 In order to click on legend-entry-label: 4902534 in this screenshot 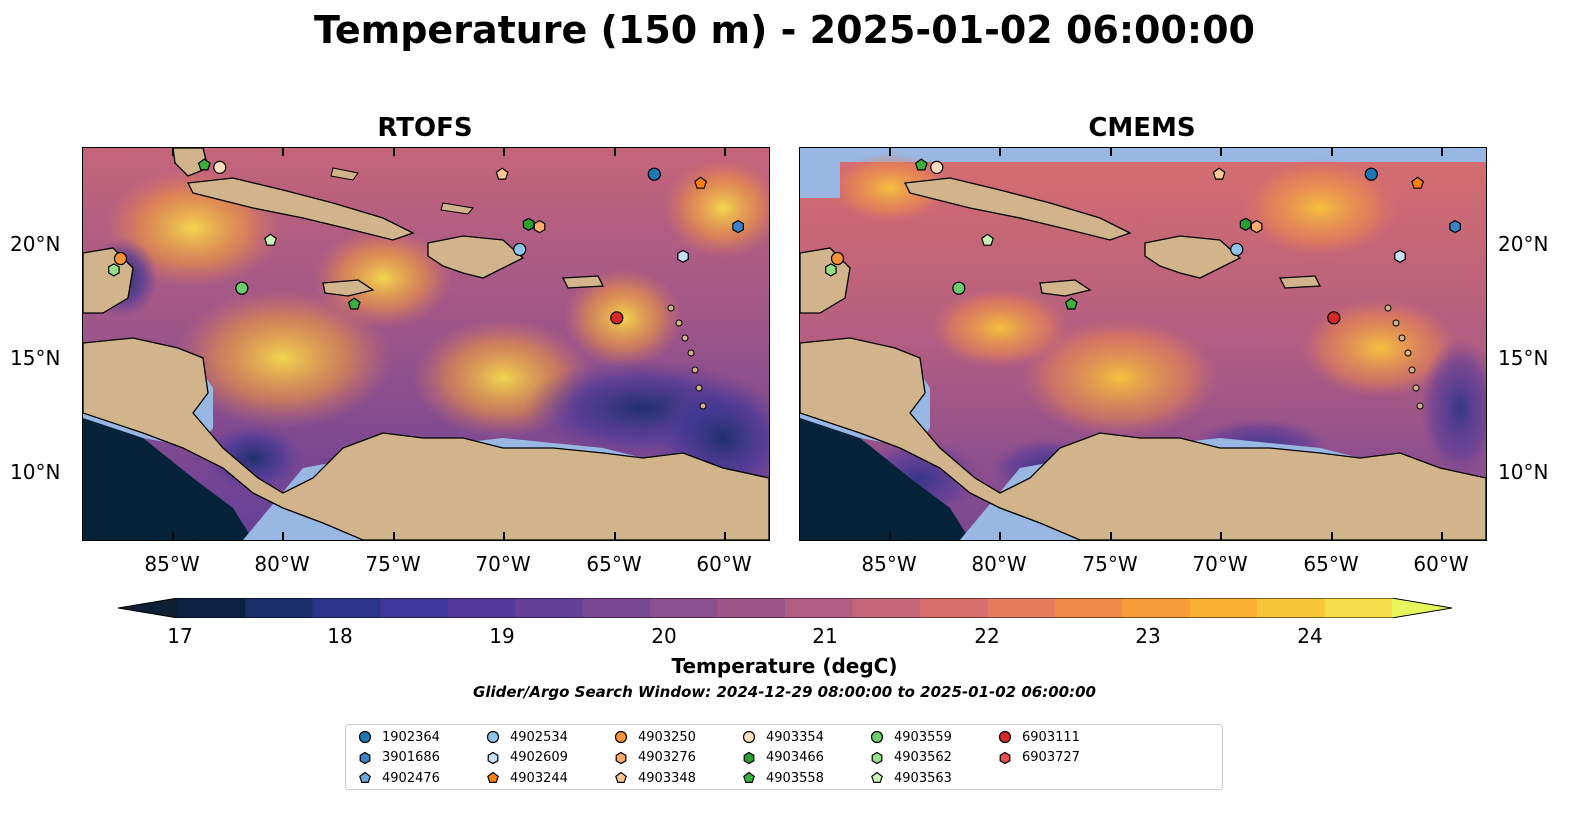, I will do `click(539, 737)`.